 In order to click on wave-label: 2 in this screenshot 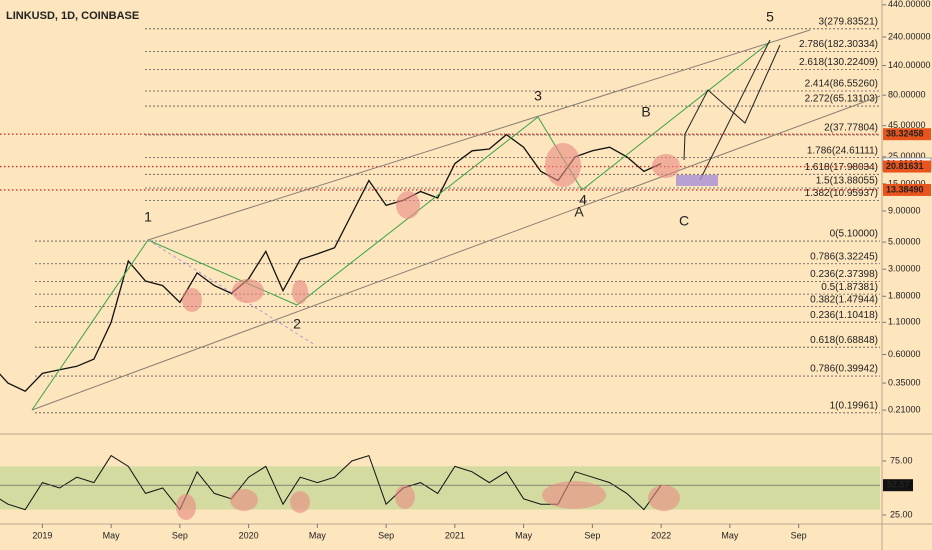, I will do `click(297, 324)`.